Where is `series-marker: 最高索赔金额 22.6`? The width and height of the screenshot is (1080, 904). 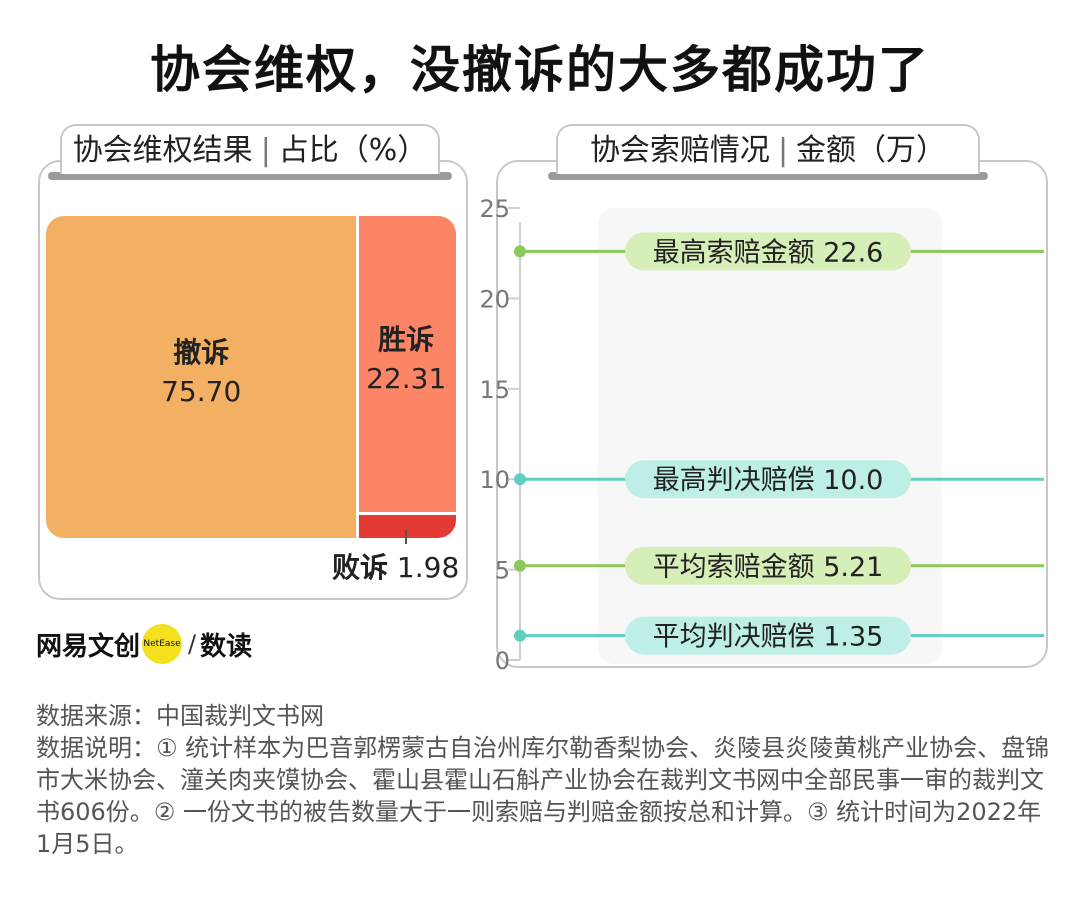
series-marker: 最高索赔金额 22.6 is located at coordinates (779, 251).